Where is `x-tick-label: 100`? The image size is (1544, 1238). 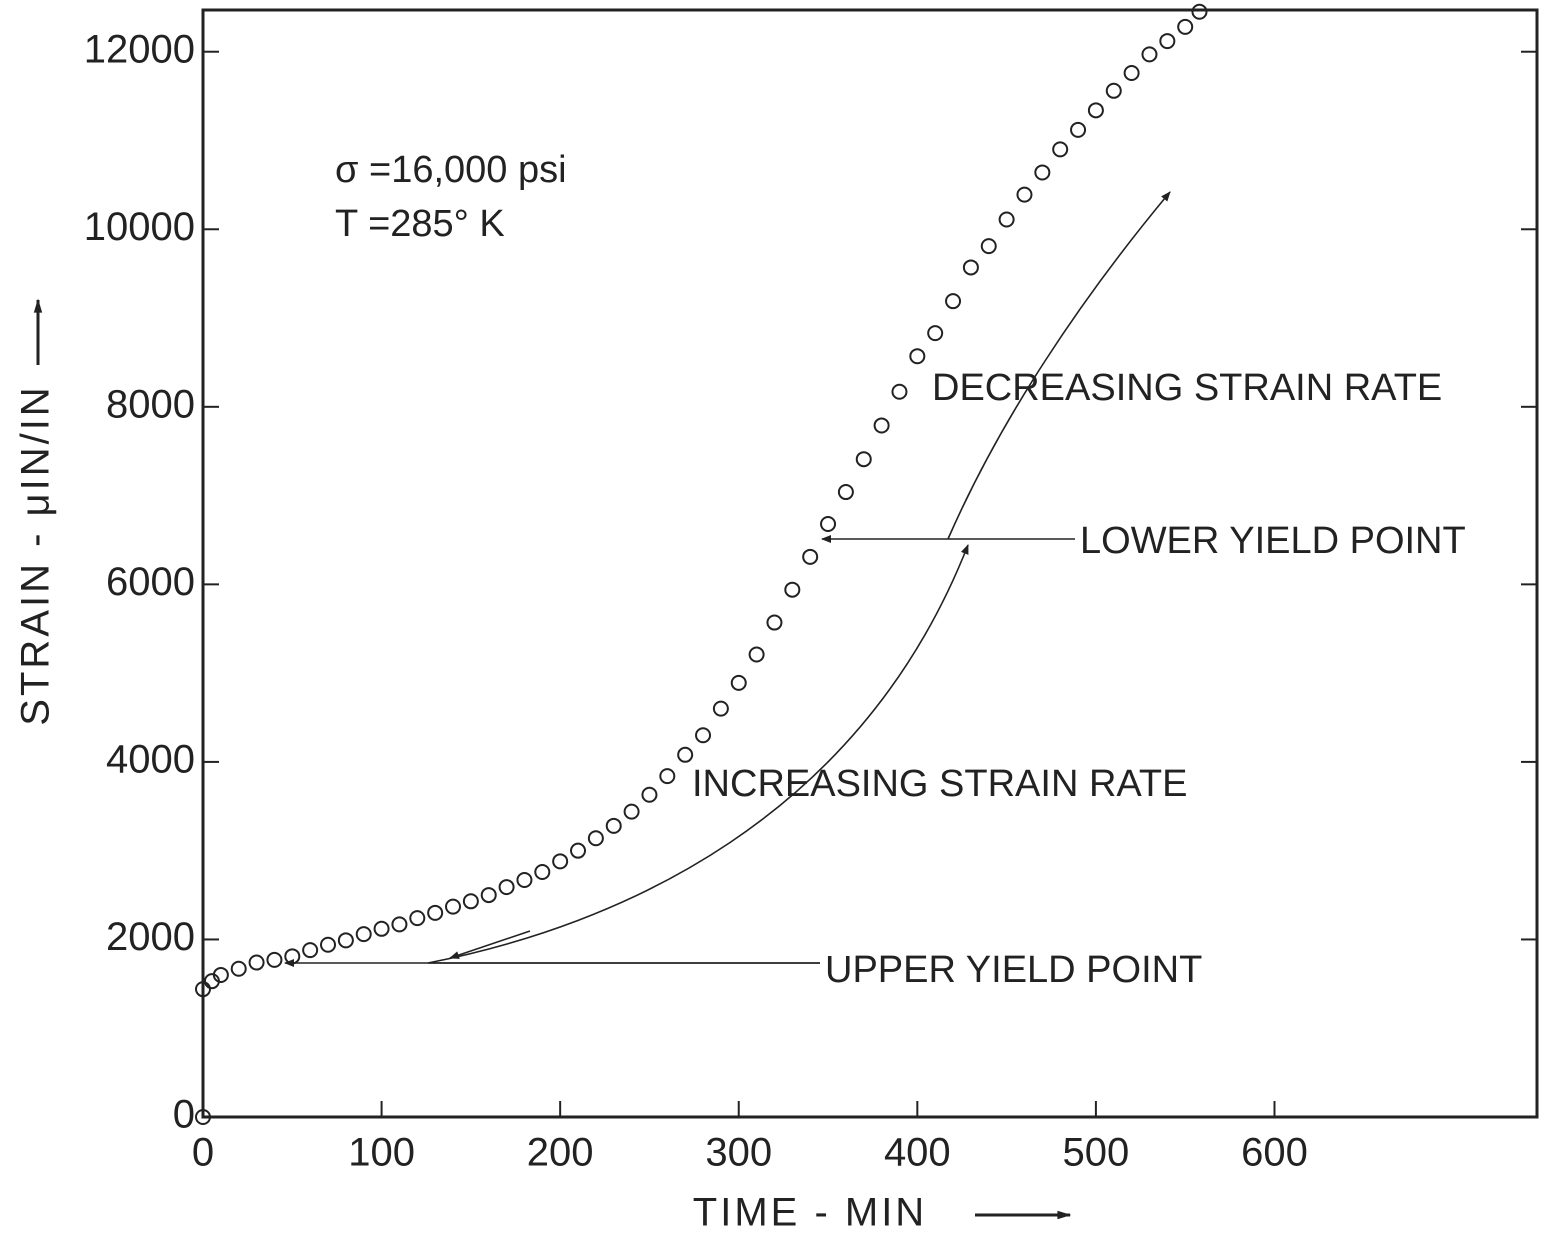 x-tick-label: 100 is located at coordinates (381, 1153).